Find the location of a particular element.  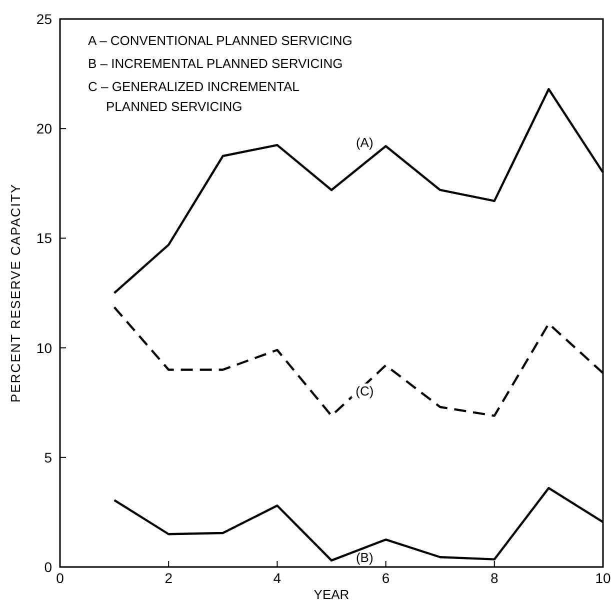

x-tick-label: 0 is located at coordinates (60, 578).